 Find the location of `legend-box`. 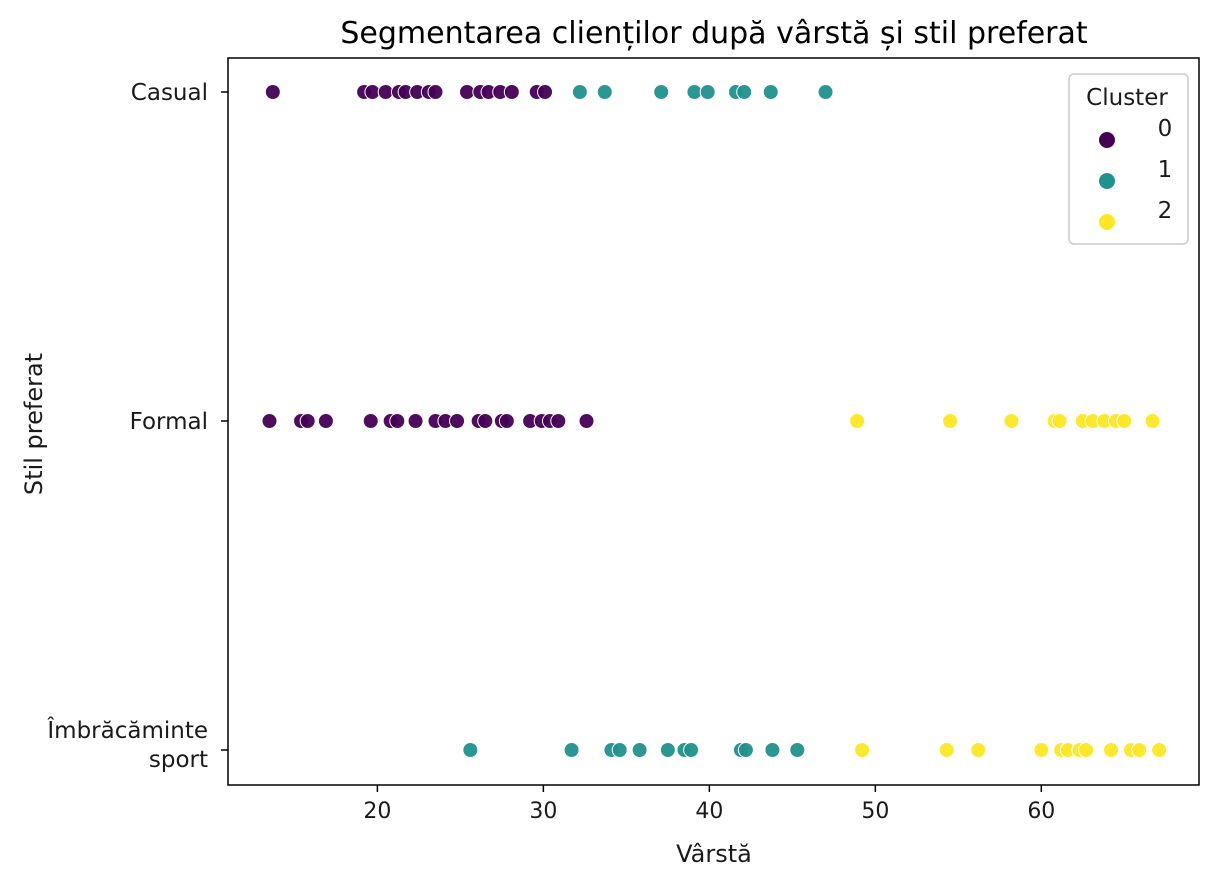

legend-box is located at coordinates (1128, 159).